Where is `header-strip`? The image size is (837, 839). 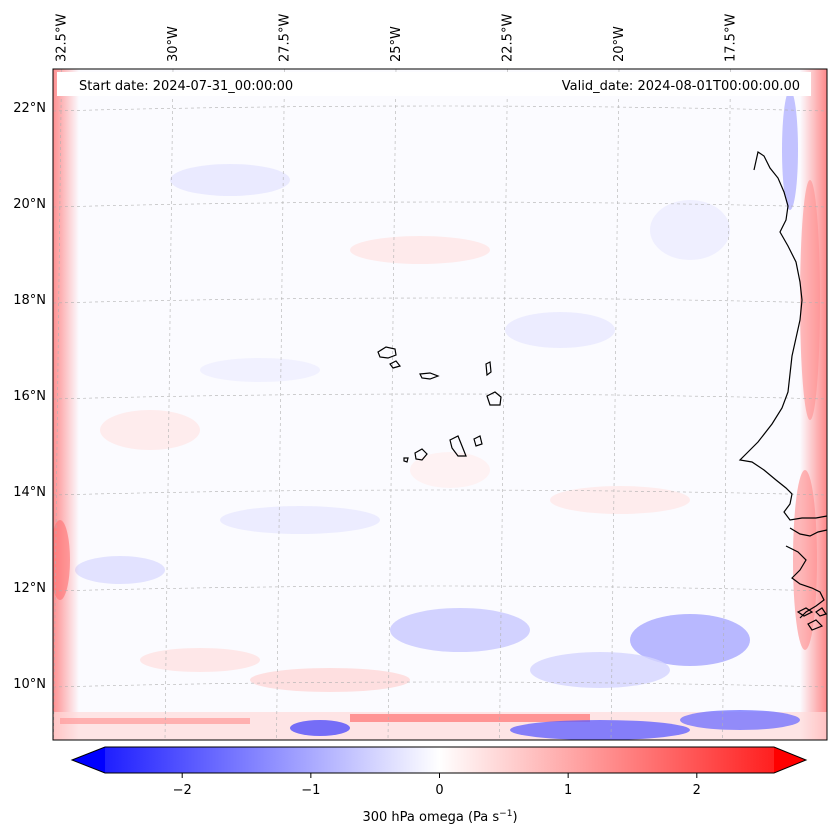
header-strip is located at coordinates (434, 84).